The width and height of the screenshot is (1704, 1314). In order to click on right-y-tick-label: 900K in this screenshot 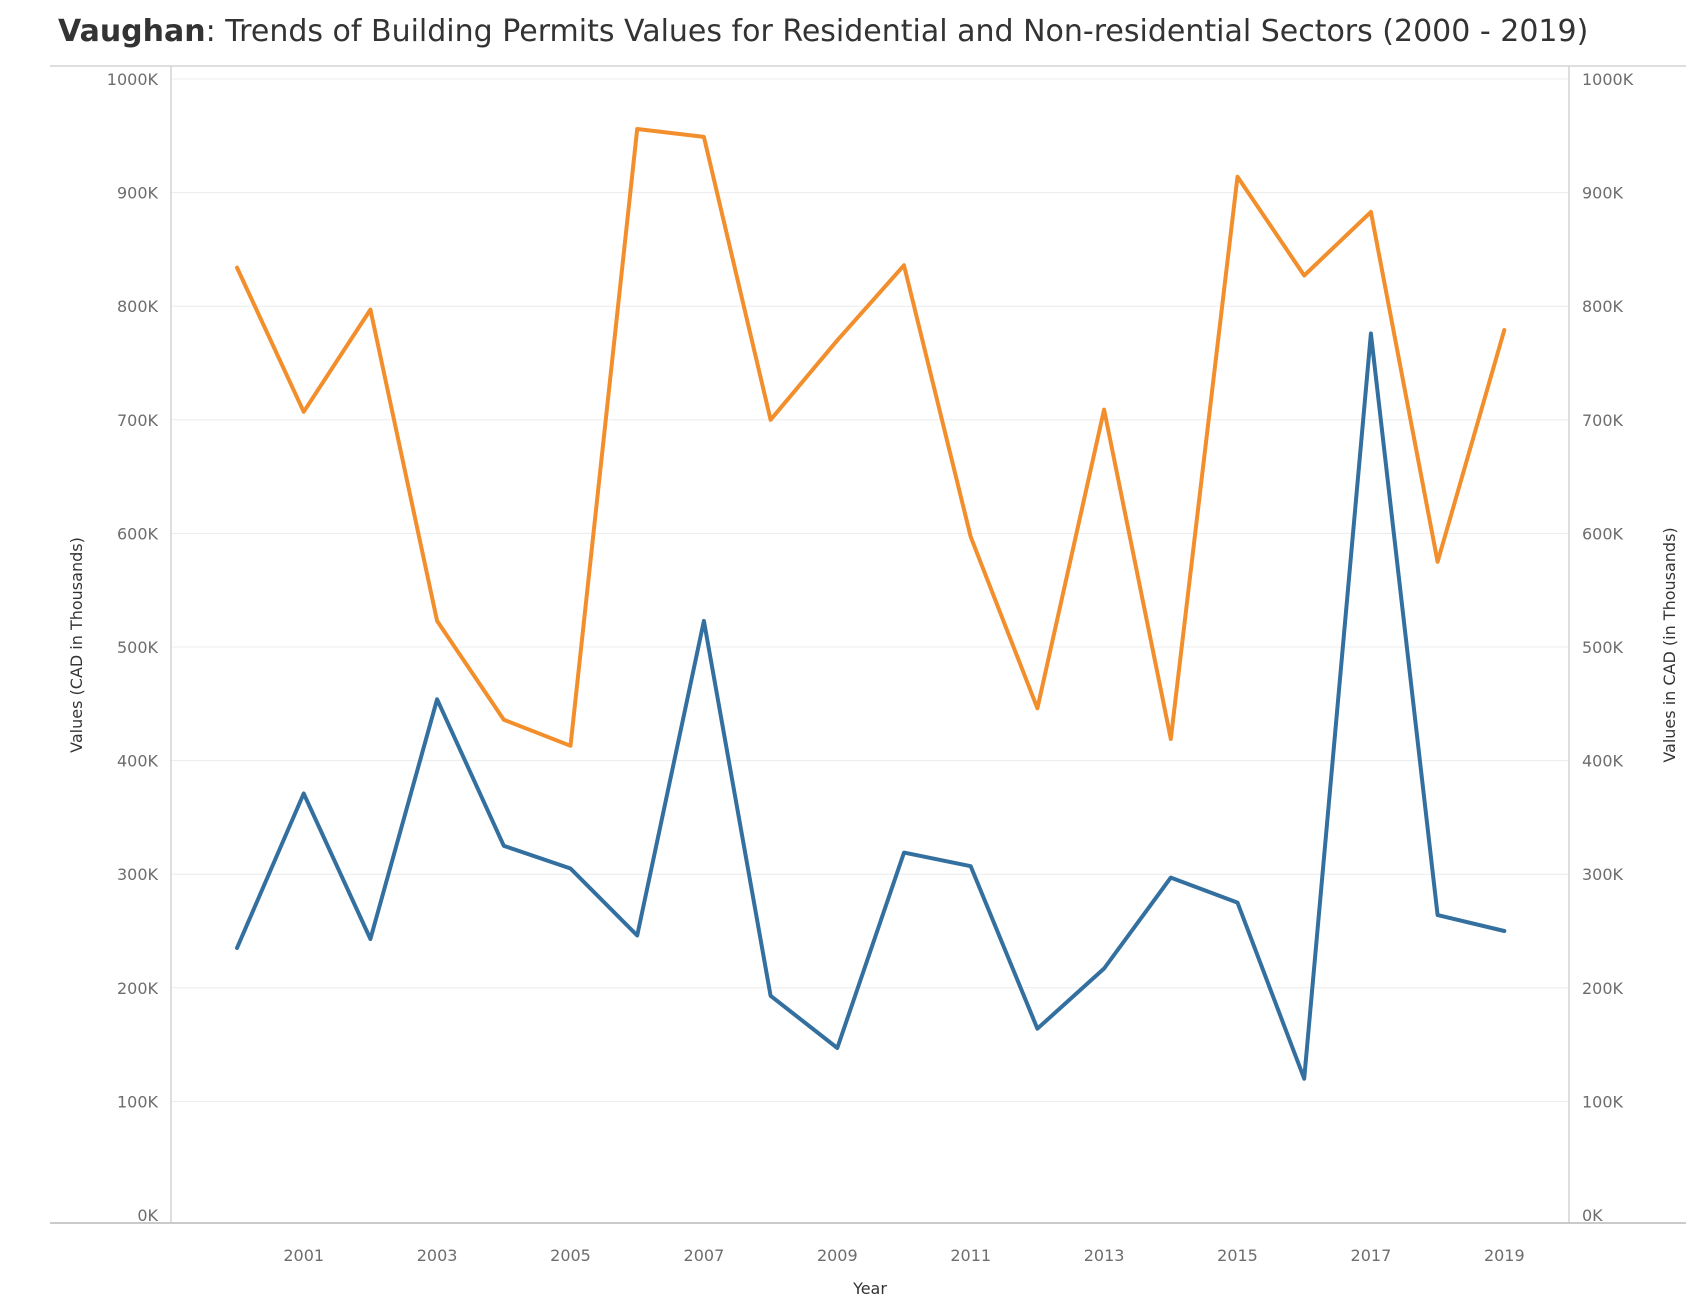, I will do `click(1603, 193)`.